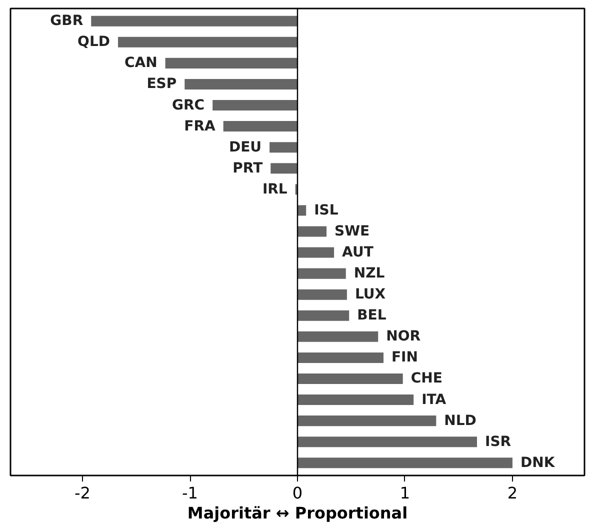 The width and height of the screenshot is (596, 525). I want to click on y-tick-label: NOR, so click(403, 336).